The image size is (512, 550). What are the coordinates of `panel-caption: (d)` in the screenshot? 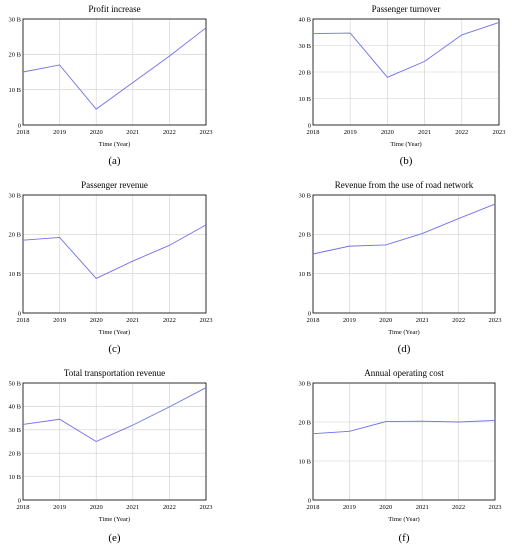 It's located at (404, 349).